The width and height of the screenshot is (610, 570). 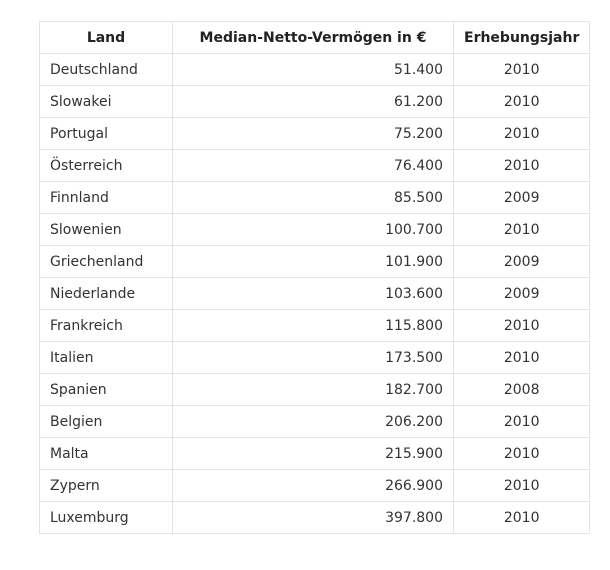 I want to click on cell-median-wealth: 61.200, so click(x=313, y=101).